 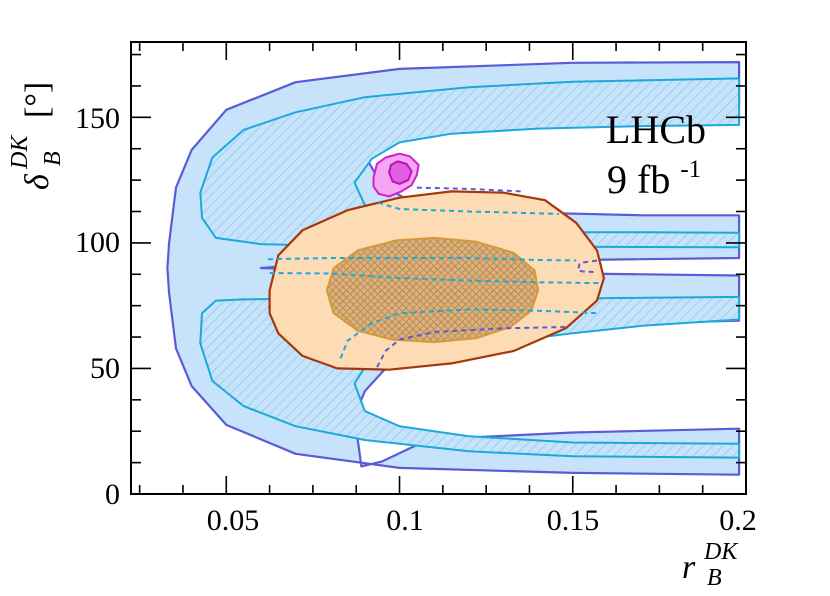 I want to click on blue-light-dashed-lower-band, so click(x=435, y=278).